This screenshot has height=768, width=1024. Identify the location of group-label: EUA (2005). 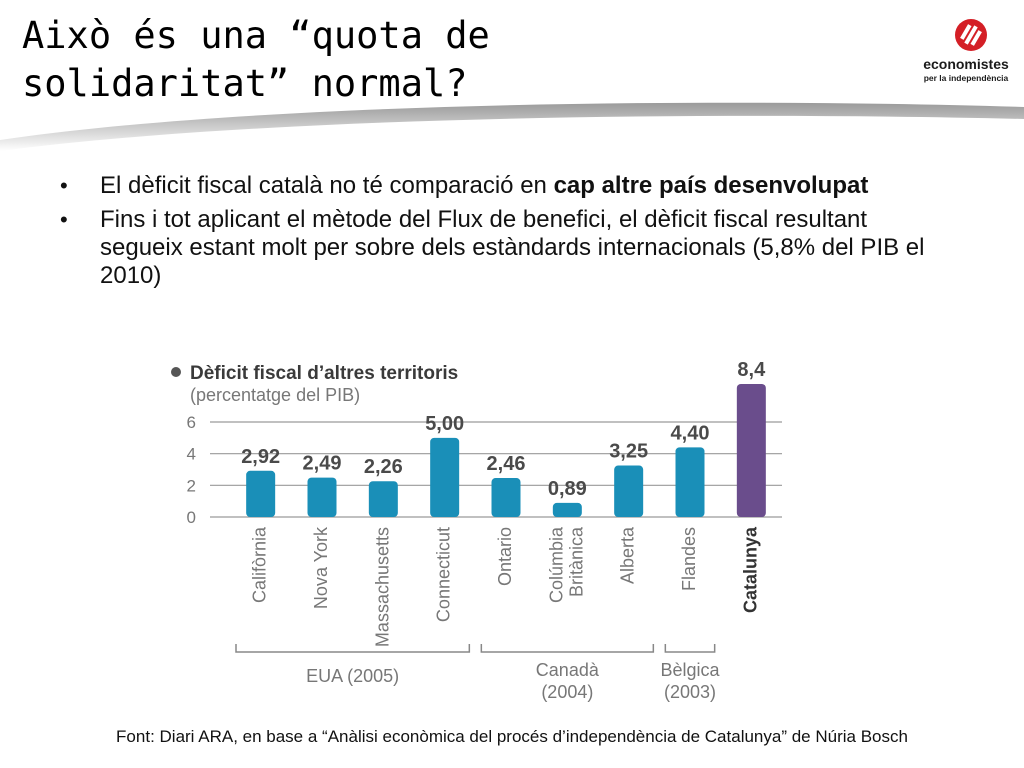
(352, 676).